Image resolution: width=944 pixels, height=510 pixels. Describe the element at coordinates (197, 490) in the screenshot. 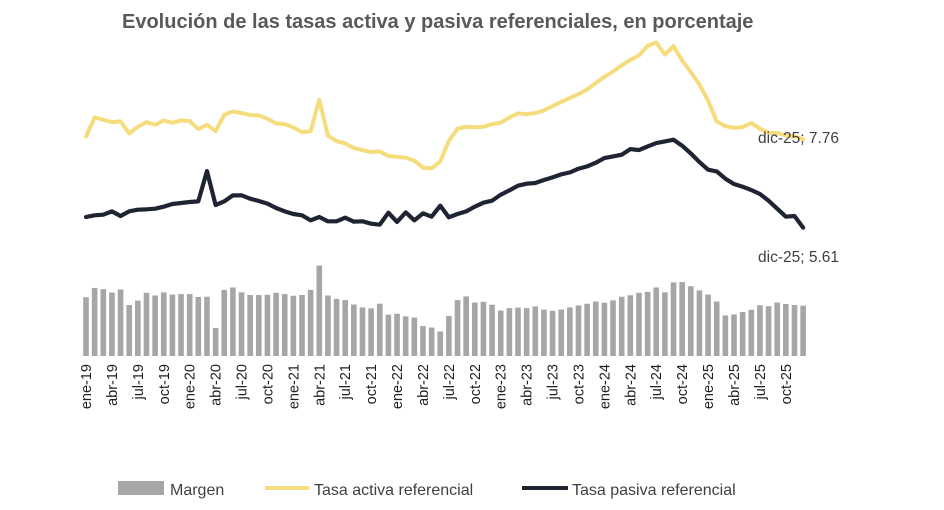

I see `legend-label-margen: Margen` at that location.